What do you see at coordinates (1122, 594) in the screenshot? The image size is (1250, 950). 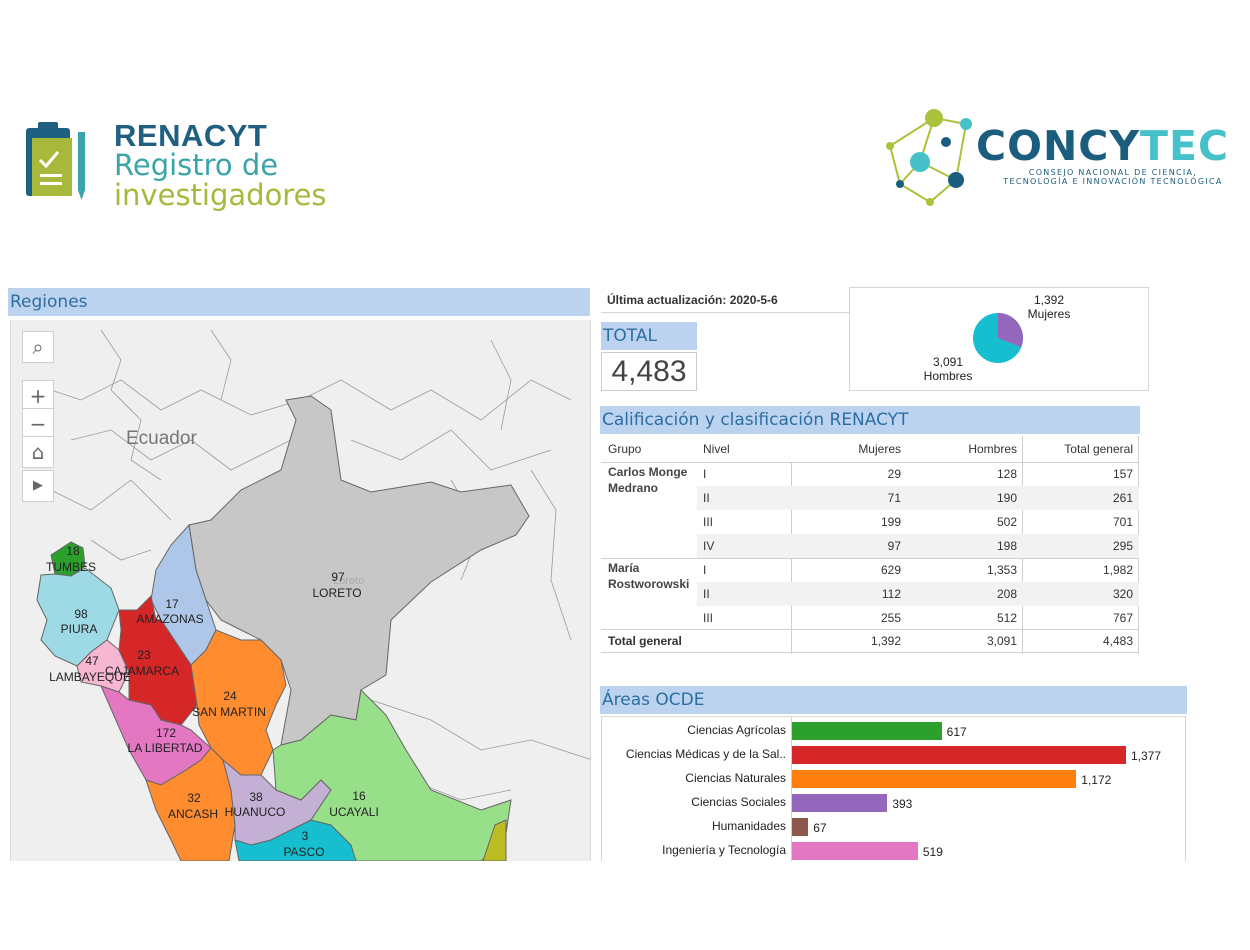 I see `cell-total: 320` at bounding box center [1122, 594].